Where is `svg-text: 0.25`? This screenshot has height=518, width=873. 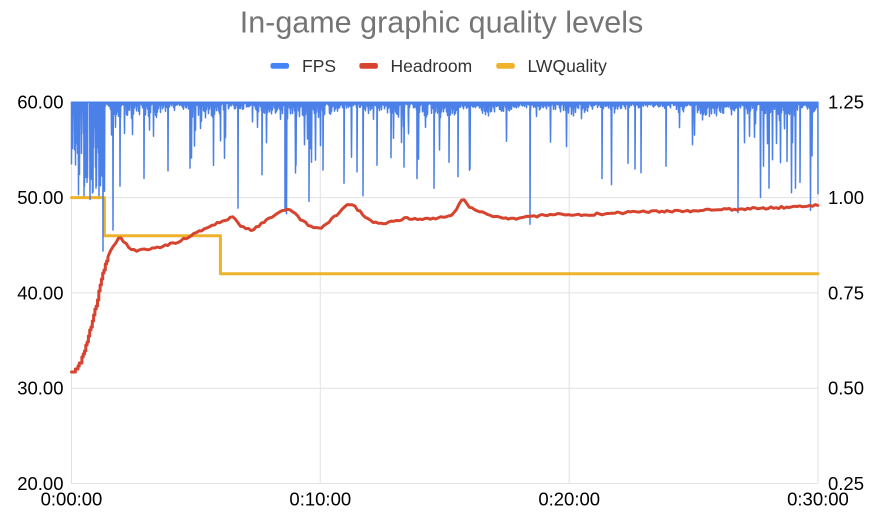
svg-text: 0.25 is located at coordinates (846, 483).